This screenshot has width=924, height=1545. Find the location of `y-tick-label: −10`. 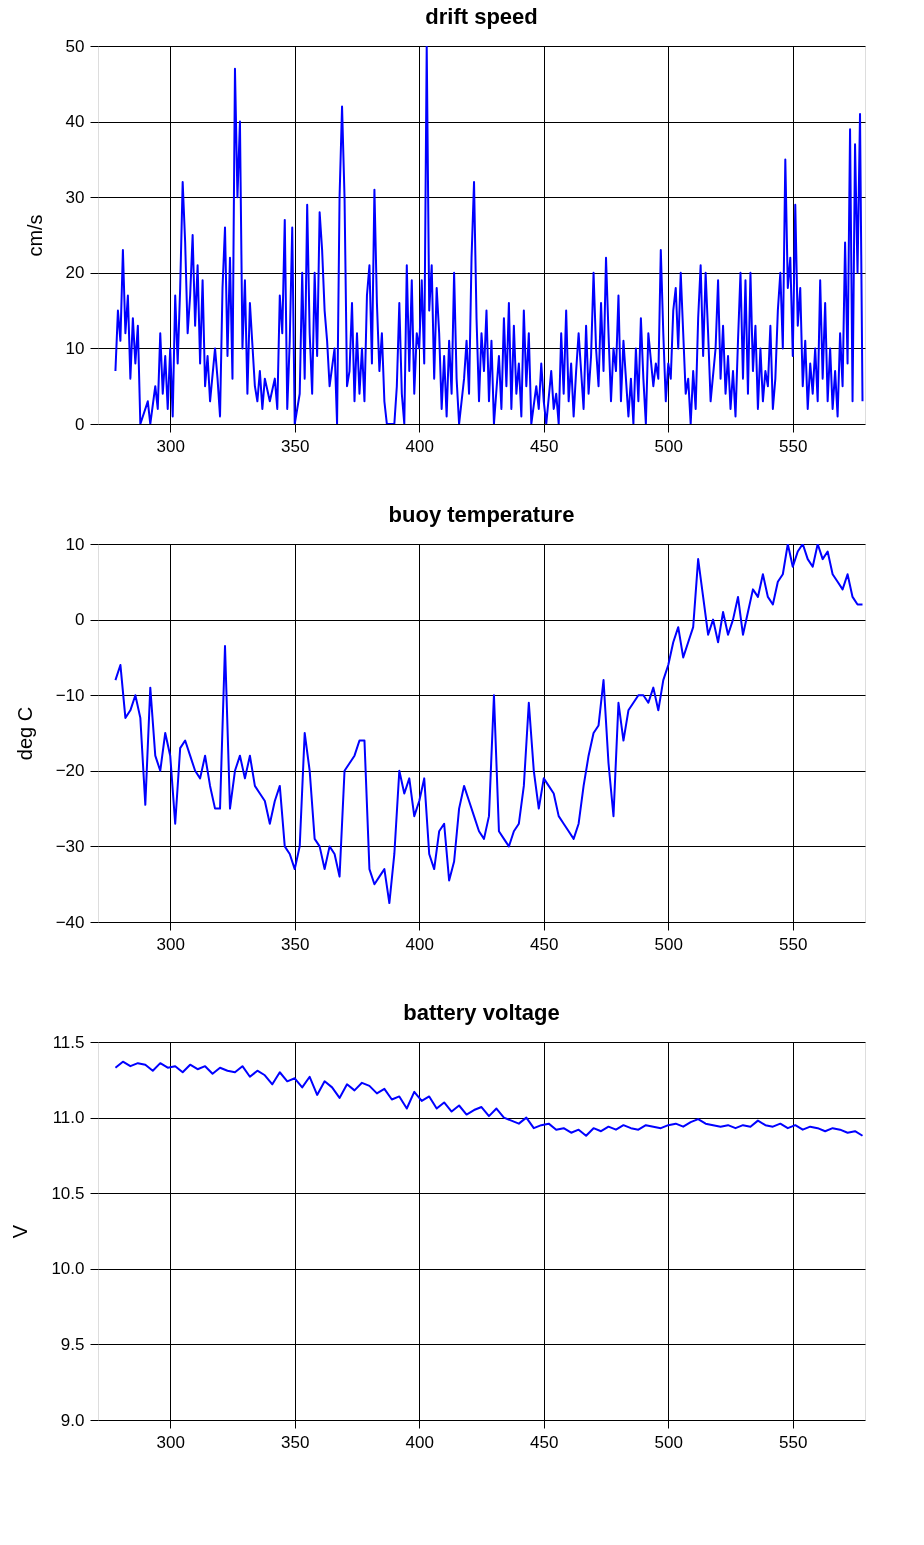

y-tick-label: −10 is located at coordinates (70, 695).